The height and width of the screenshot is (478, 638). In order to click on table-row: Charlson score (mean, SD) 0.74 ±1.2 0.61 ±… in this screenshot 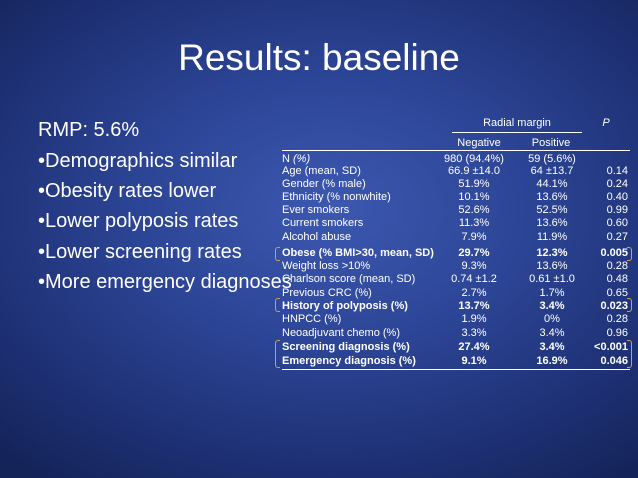, I will do `click(456, 279)`.